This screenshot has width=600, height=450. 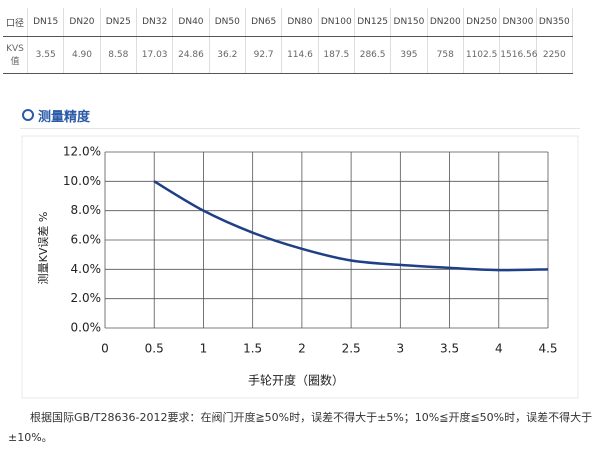 I want to click on table-cell: 286.5, so click(x=373, y=55).